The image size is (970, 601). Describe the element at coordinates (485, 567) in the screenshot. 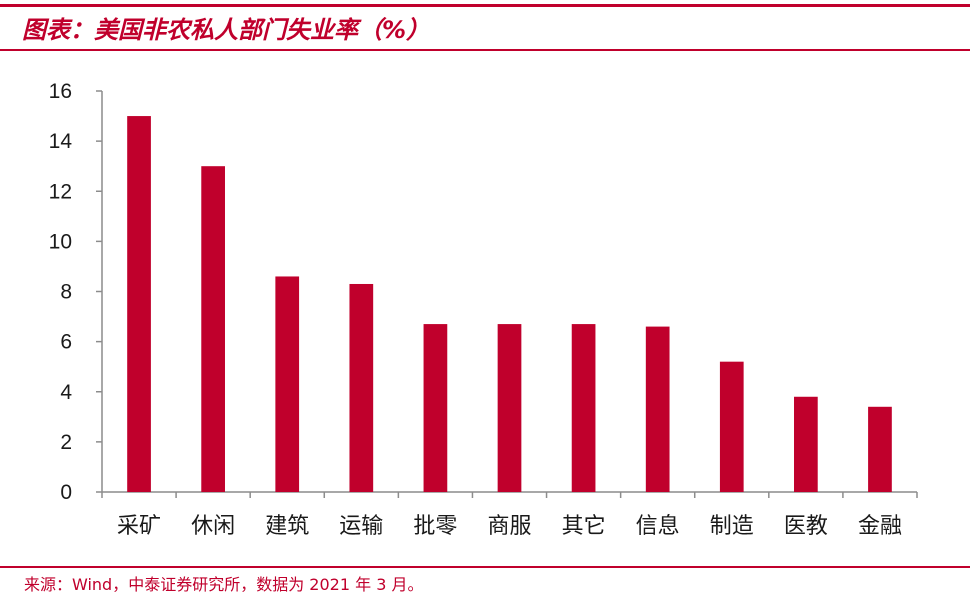

I see `bottom-rule` at that location.